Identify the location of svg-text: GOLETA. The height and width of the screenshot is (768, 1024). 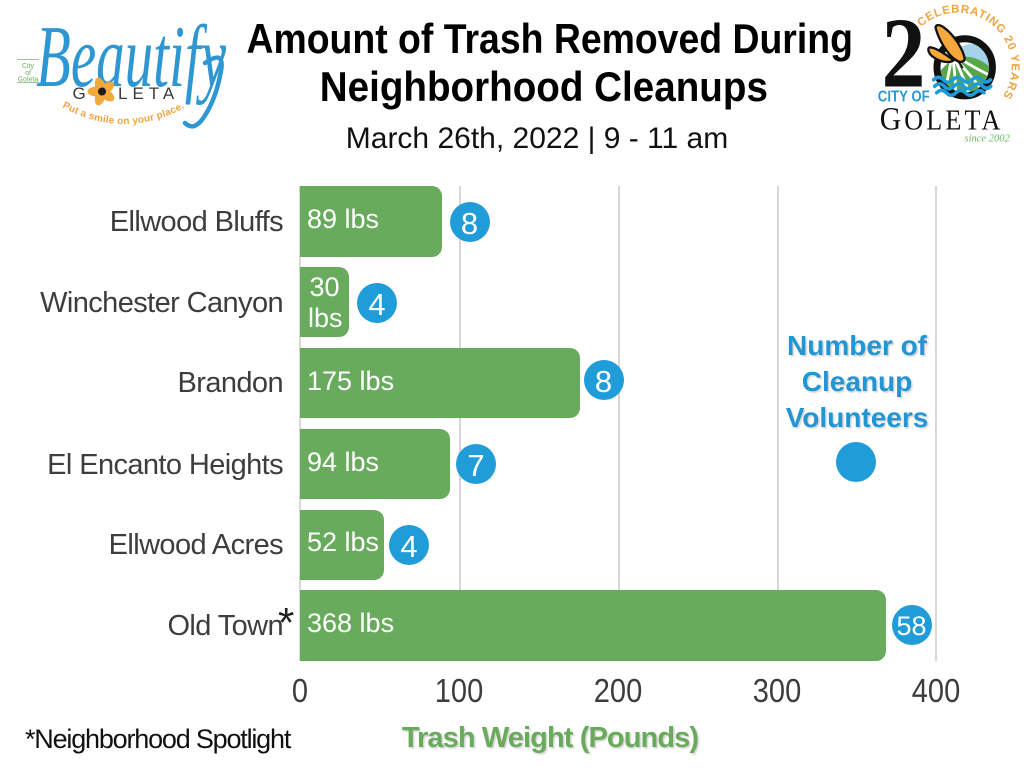
(942, 118).